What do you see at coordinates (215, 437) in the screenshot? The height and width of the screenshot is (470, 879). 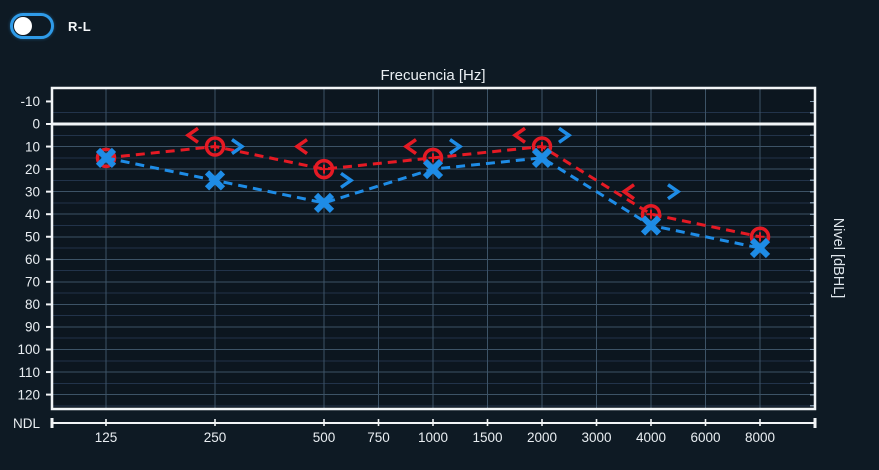 I see `x-tick-label: 250` at bounding box center [215, 437].